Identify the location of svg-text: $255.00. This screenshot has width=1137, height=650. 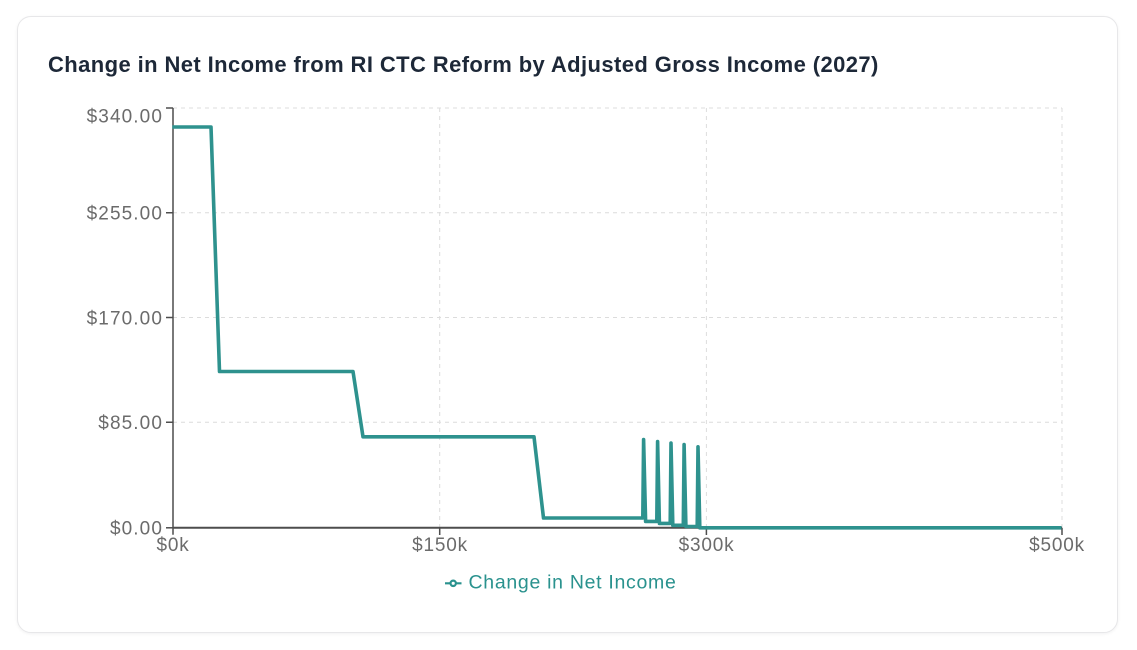
(125, 214).